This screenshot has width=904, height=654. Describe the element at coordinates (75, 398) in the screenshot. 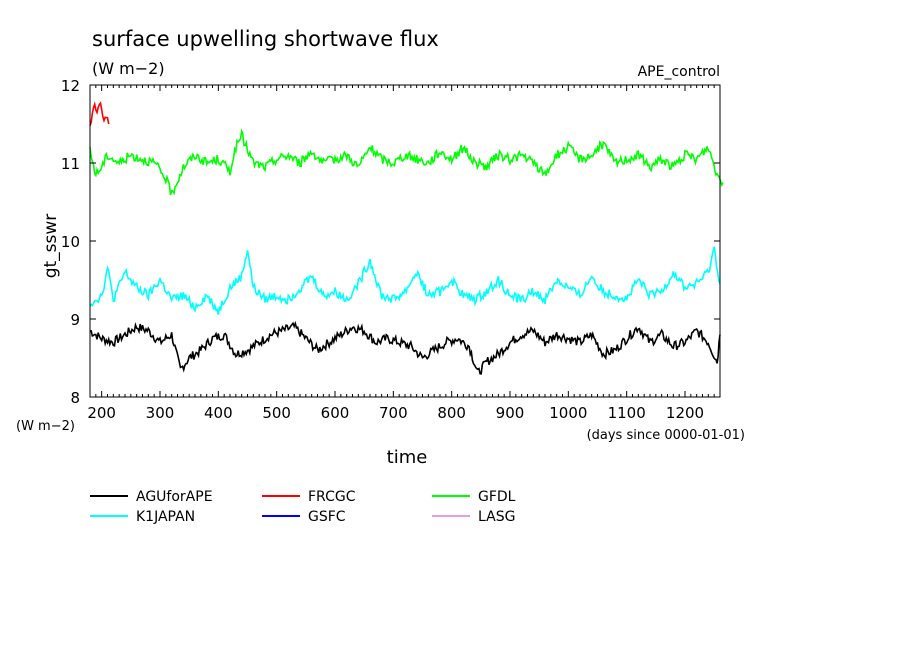

I see `y-tick-label: 8` at that location.